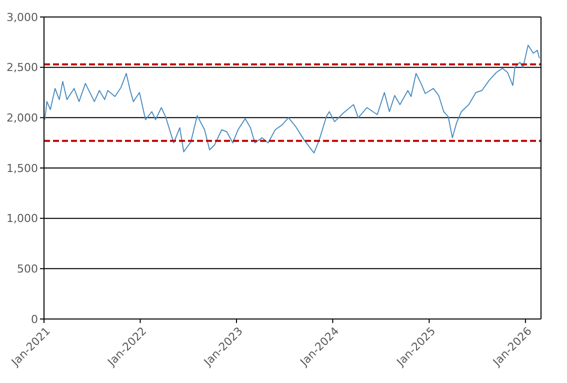 Image resolution: width=567 pixels, height=383 pixels. What do you see at coordinates (34, 319) in the screenshot?
I see `y-tick-label: 0` at bounding box center [34, 319].